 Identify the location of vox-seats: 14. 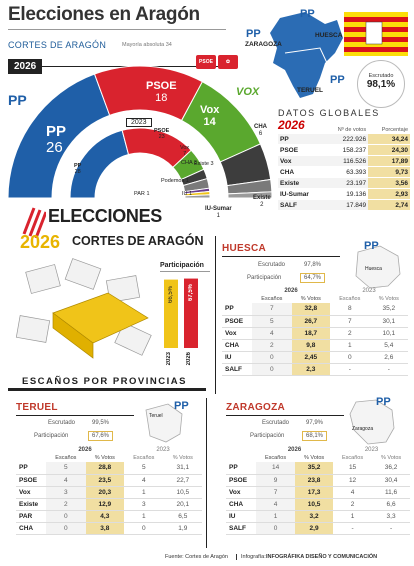
(209, 122).